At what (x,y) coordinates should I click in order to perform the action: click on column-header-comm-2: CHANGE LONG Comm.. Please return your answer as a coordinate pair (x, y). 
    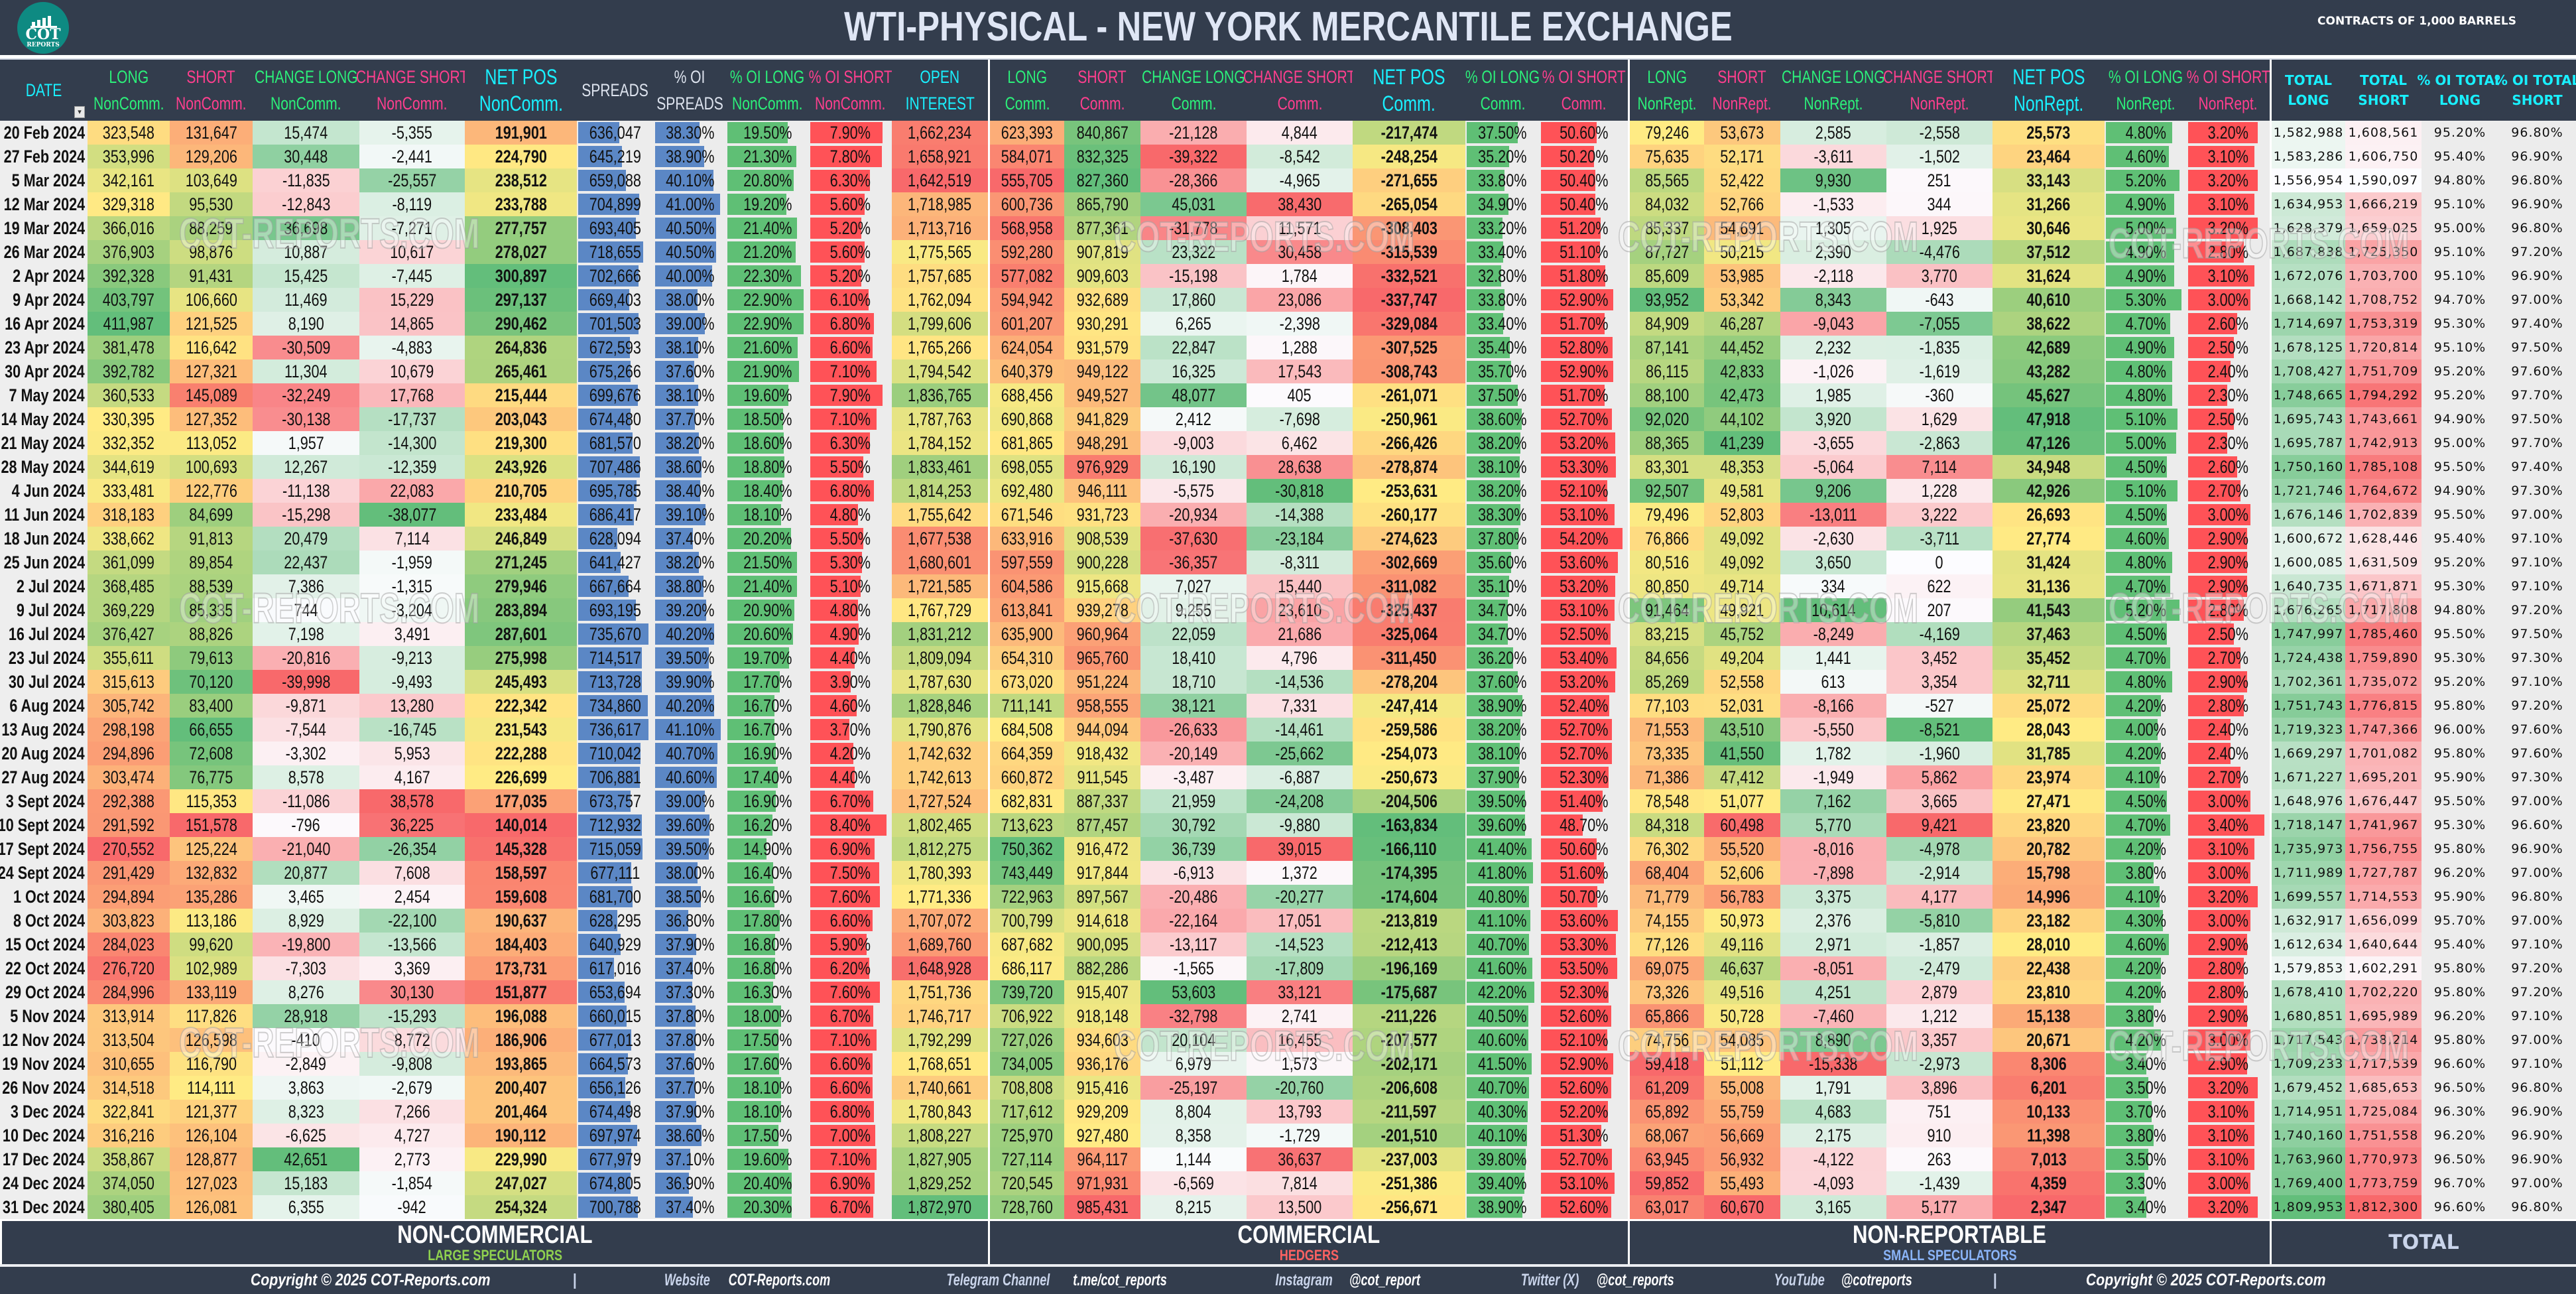
    Looking at the image, I should click on (1193, 90).